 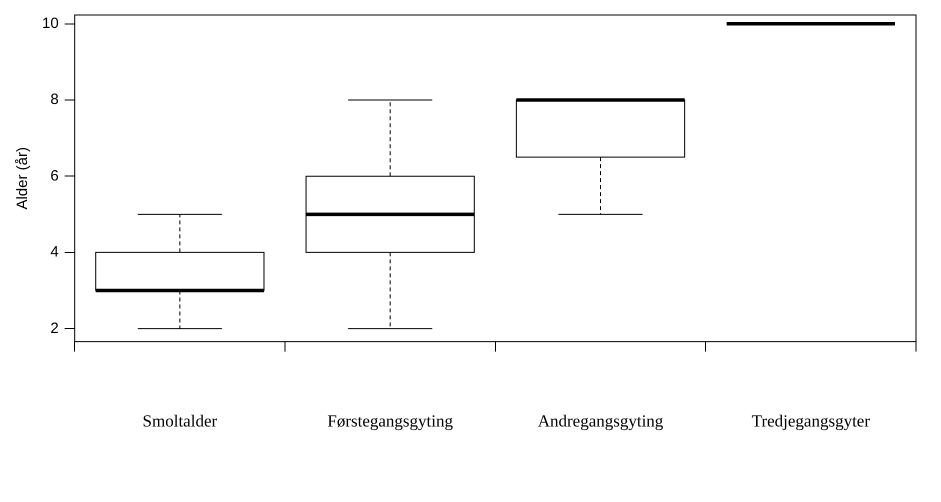 What do you see at coordinates (811, 420) in the screenshot?
I see `x-tick-label: Tredjegangsgyter` at bounding box center [811, 420].